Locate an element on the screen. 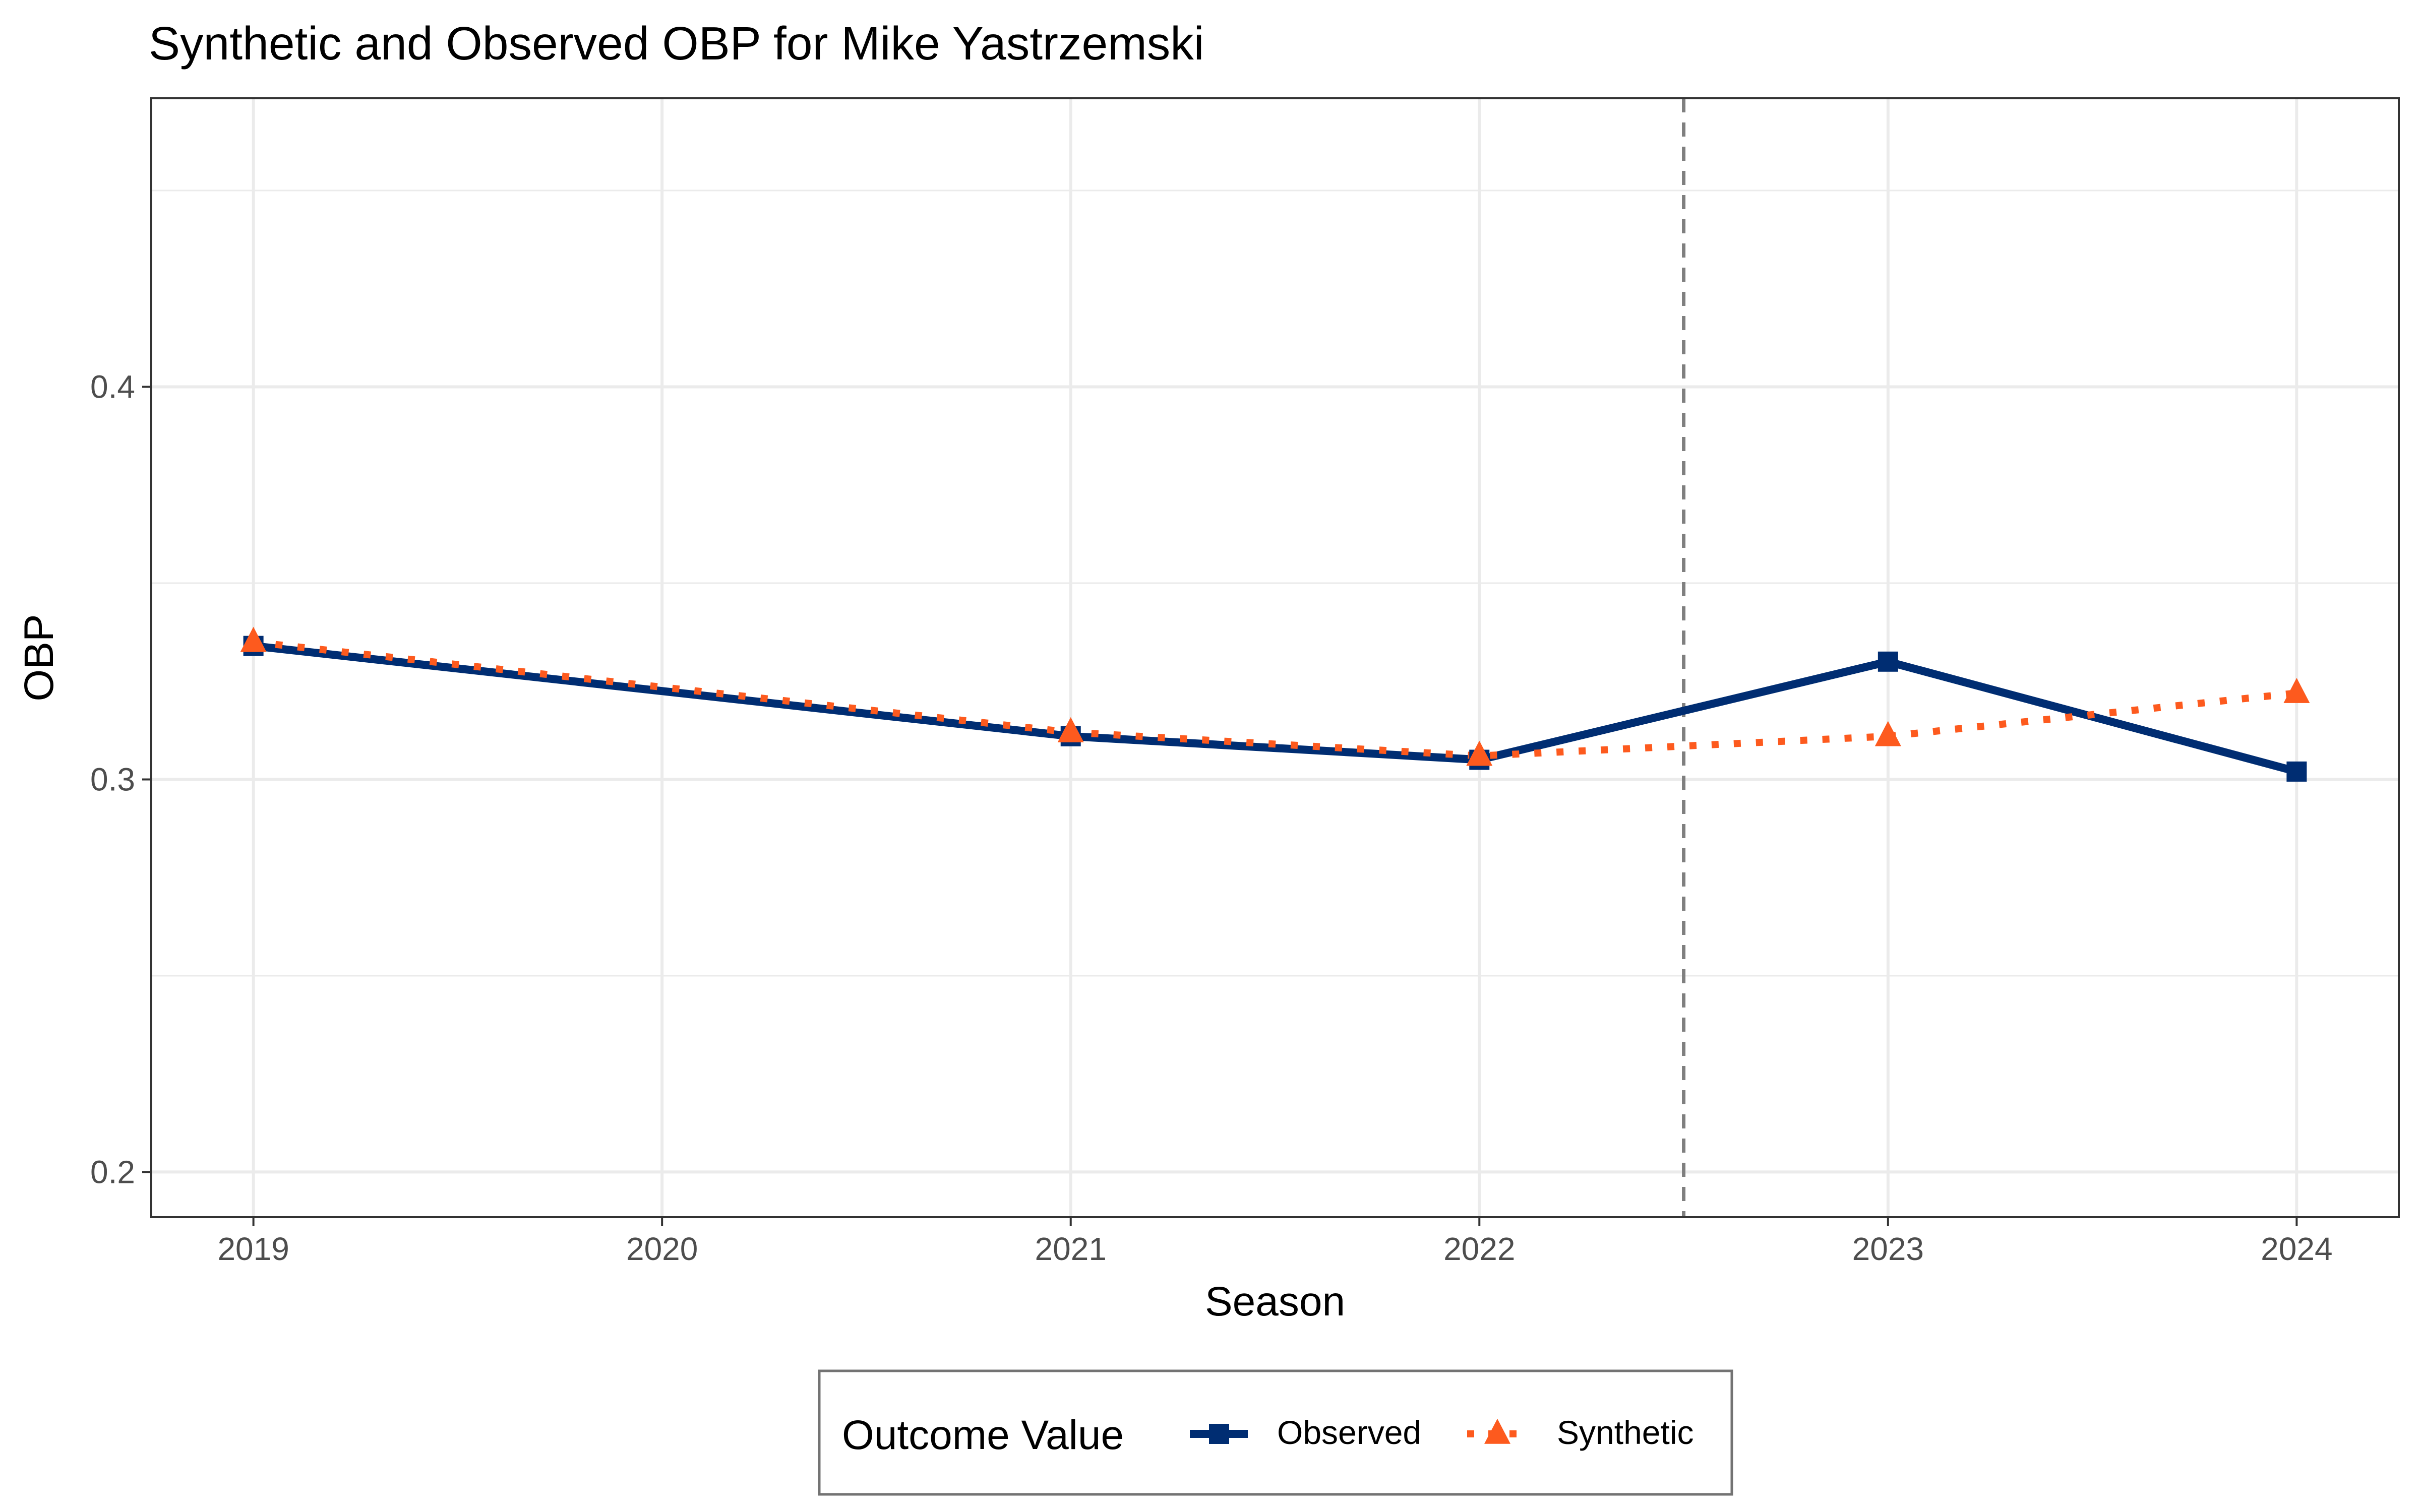 Image resolution: width=2420 pixels, height=1512 pixels. x-tick-label: 2020 is located at coordinates (662, 1249).